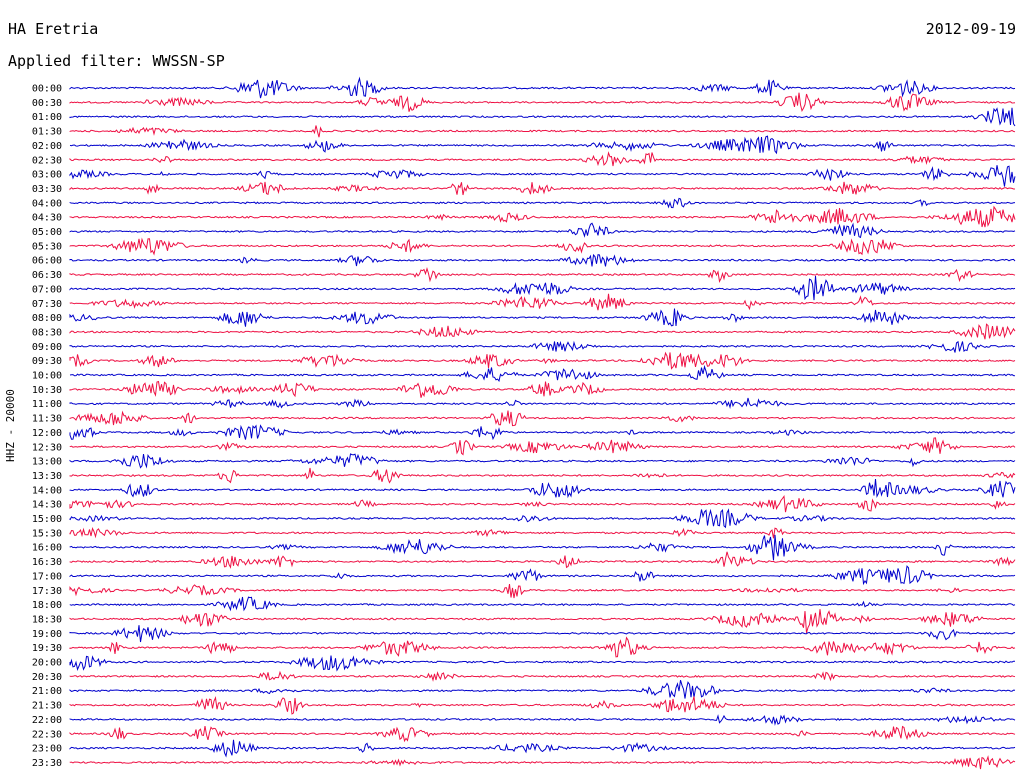  What do you see at coordinates (47, 261) in the screenshot?
I see `time-tick-label: 06:00` at bounding box center [47, 261].